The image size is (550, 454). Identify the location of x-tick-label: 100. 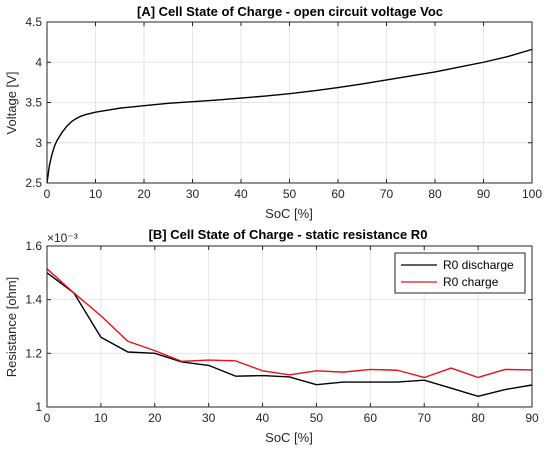
(532, 194).